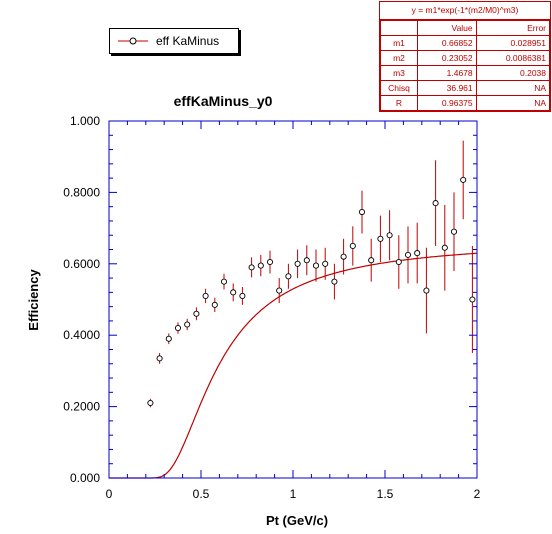 This screenshot has height=534, width=552. Describe the element at coordinates (447, 43) in the screenshot. I see `fit-param-value: 0.66852` at that location.